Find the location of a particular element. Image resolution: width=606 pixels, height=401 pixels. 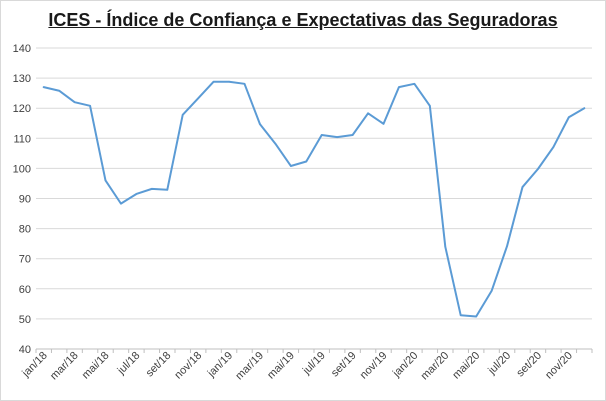

x-tick-label: nov/19 is located at coordinates (374, 366).